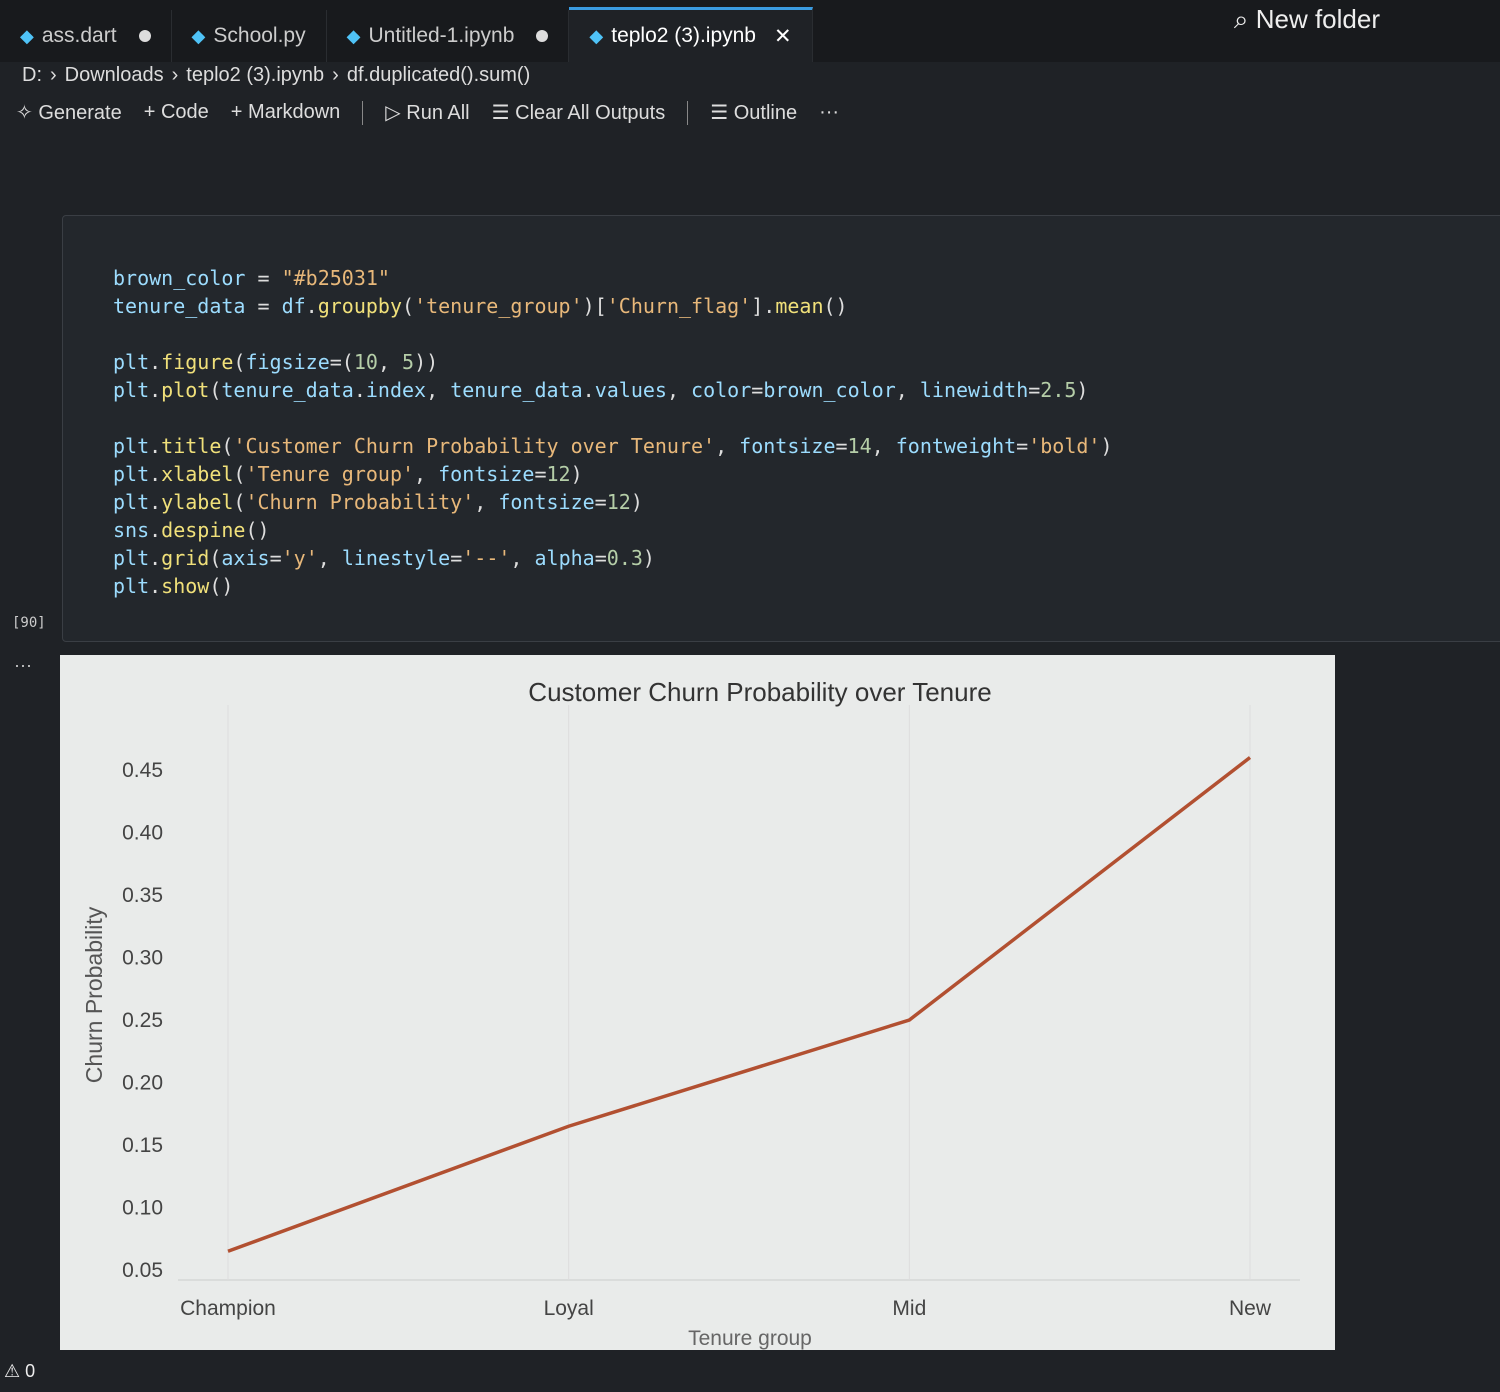  I want to click on warning-icon: ⚠, so click(12, 1371).